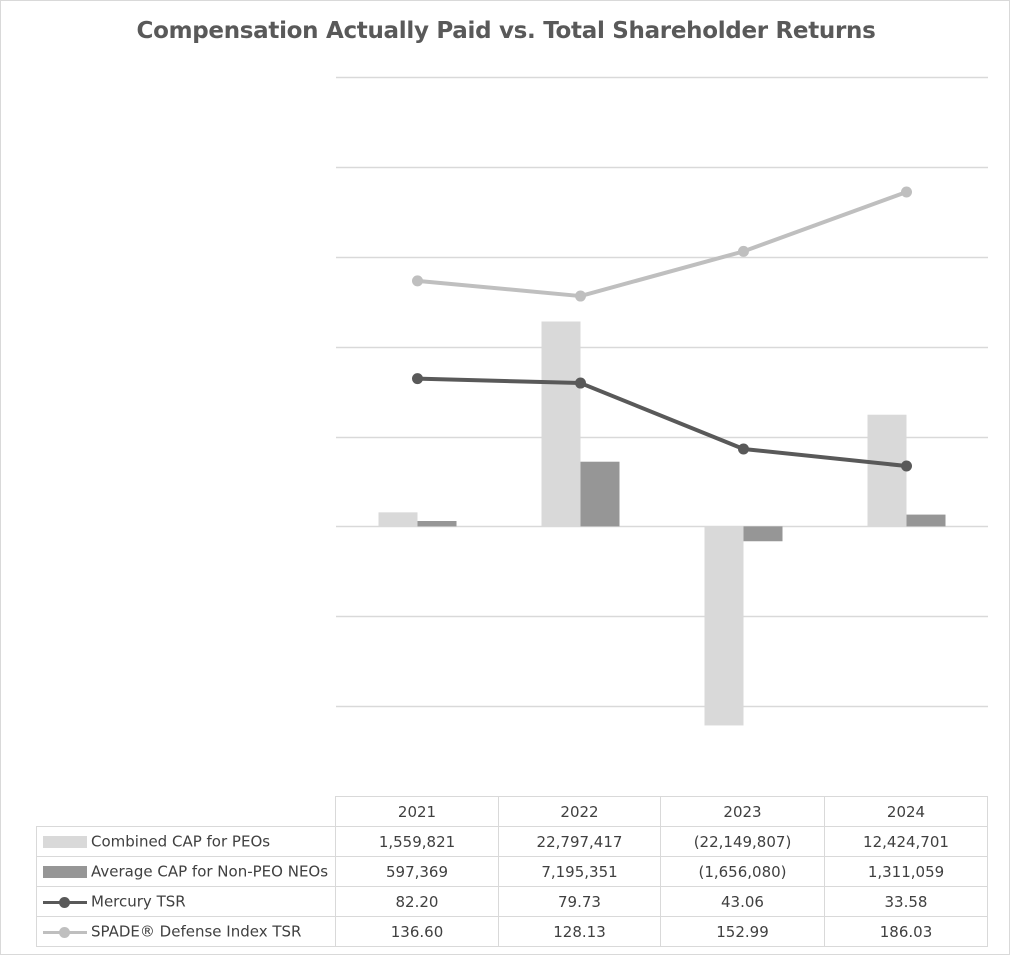  Describe the element at coordinates (398, 519) in the screenshot. I see `bar-2021-combined-cap-for-peos` at that location.